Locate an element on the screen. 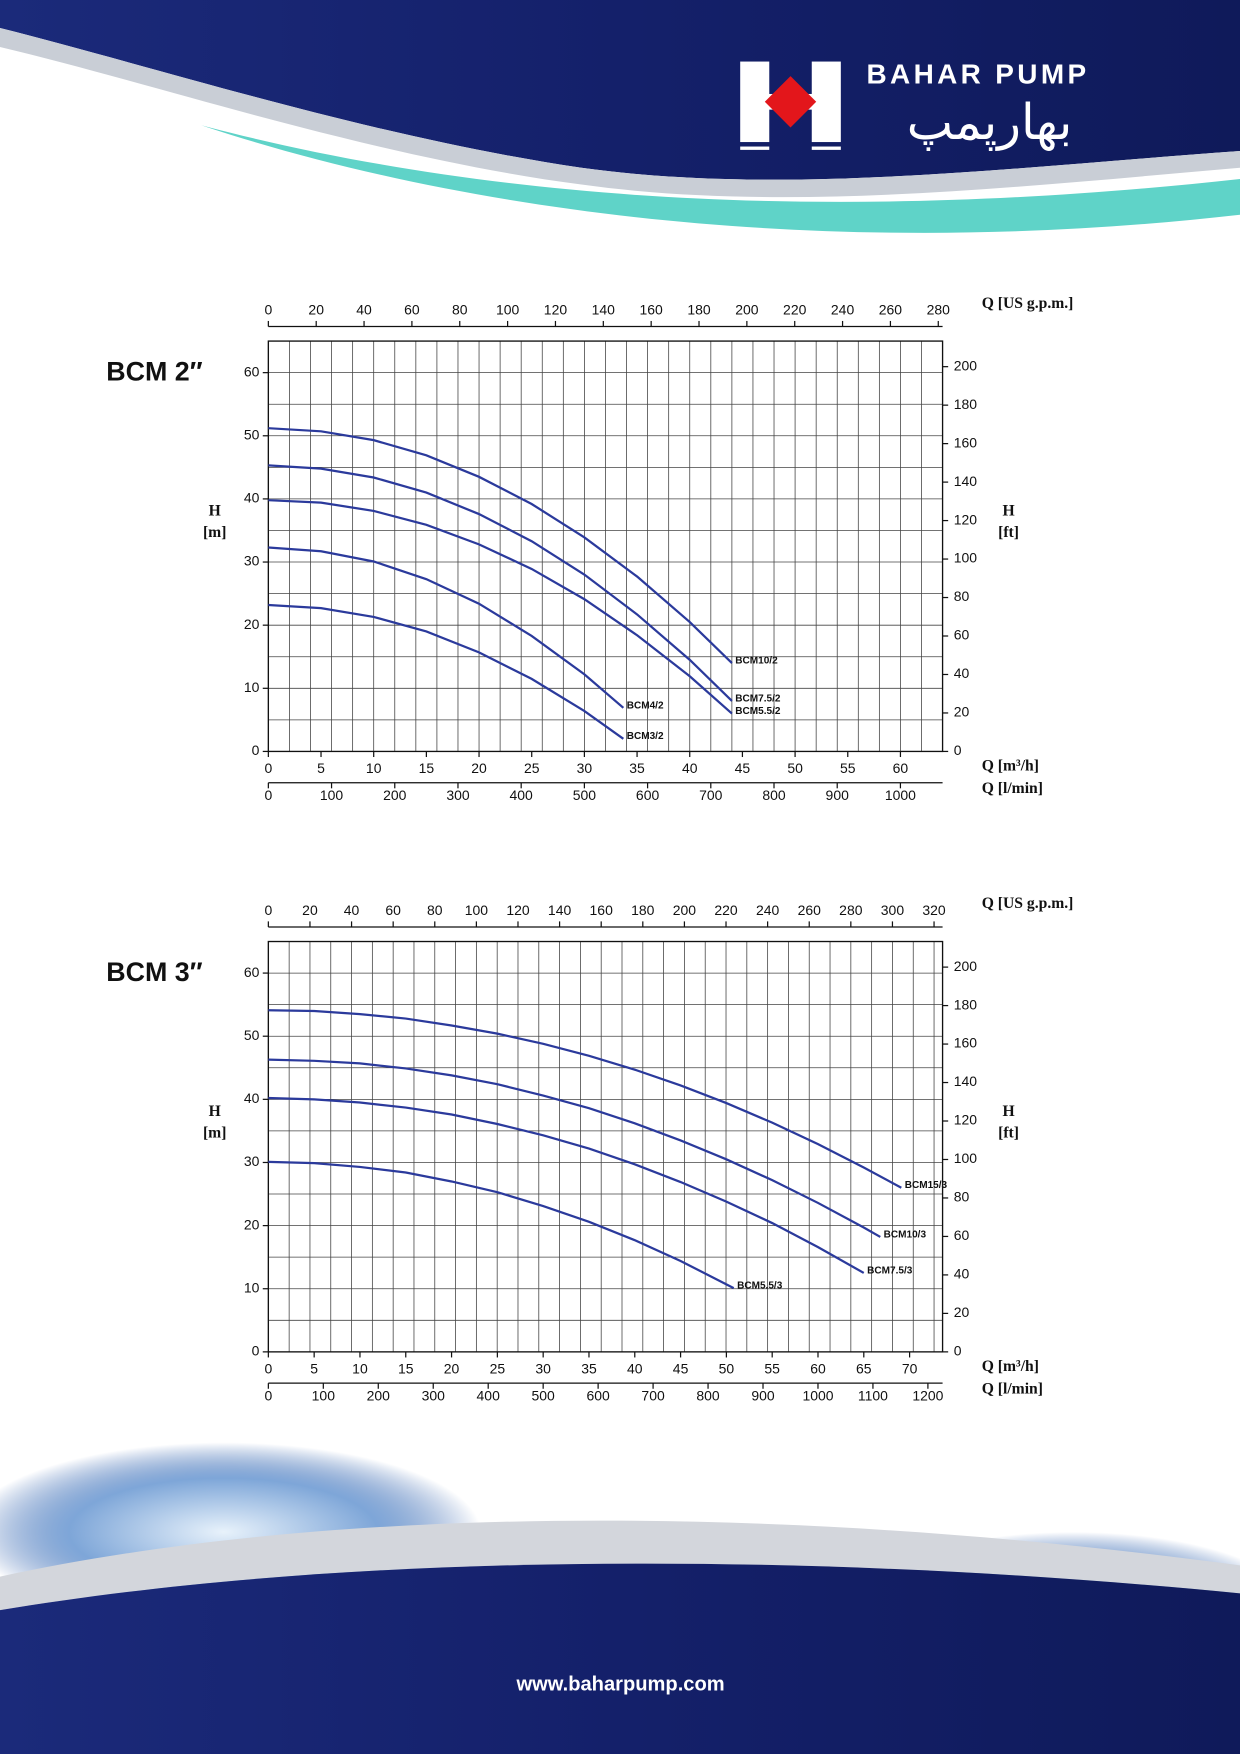 This screenshot has height=1754, width=1240. x2-tick-label: 320 is located at coordinates (934, 910).